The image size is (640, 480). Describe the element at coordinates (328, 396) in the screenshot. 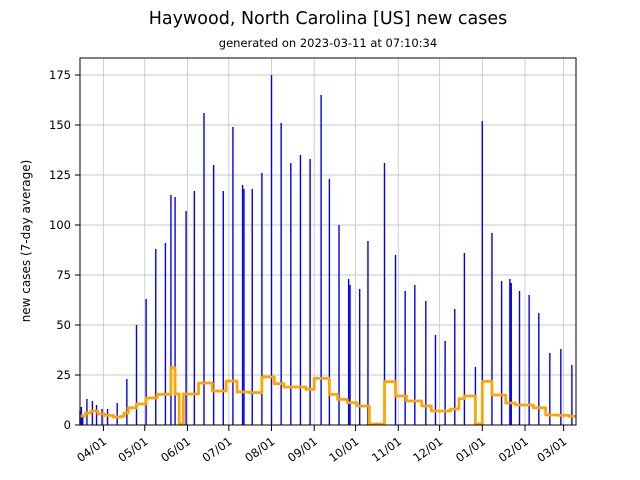

I see `seven-day-average-line` at that location.